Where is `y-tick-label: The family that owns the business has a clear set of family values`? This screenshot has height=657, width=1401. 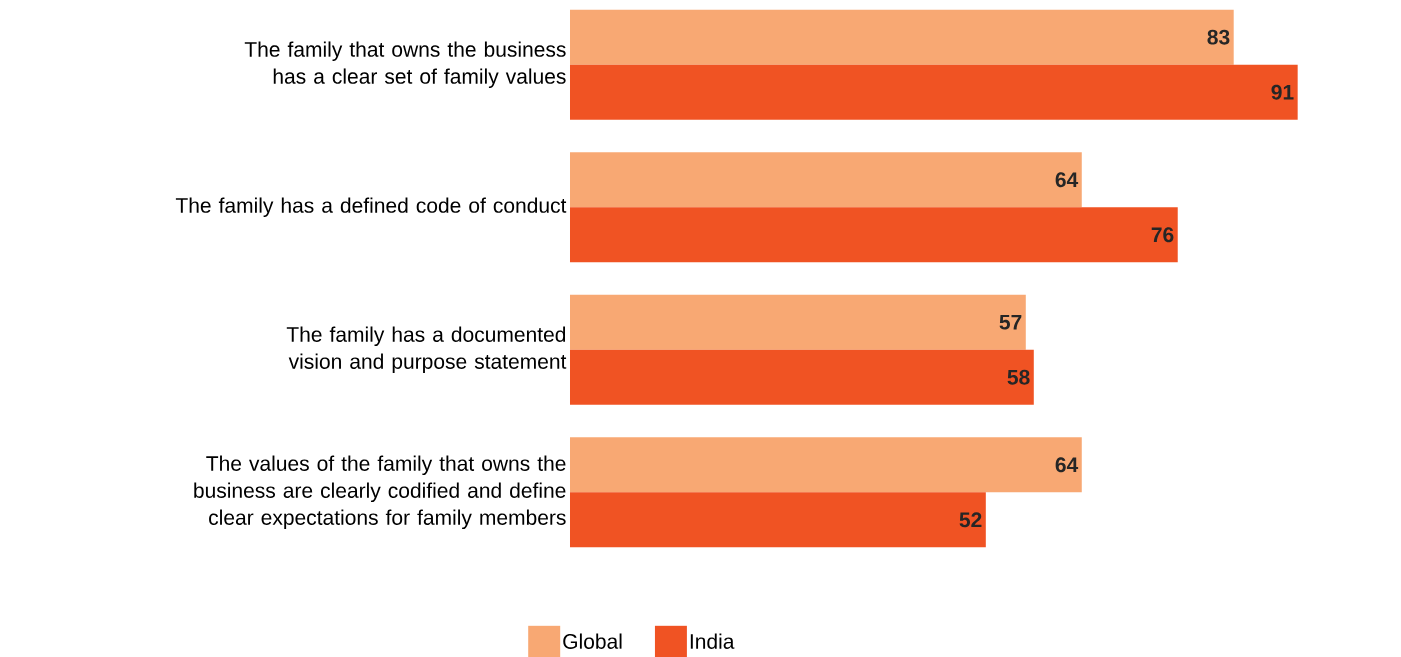 y-tick-label: The family that owns the business has a clear set of family values is located at coordinates (405, 64).